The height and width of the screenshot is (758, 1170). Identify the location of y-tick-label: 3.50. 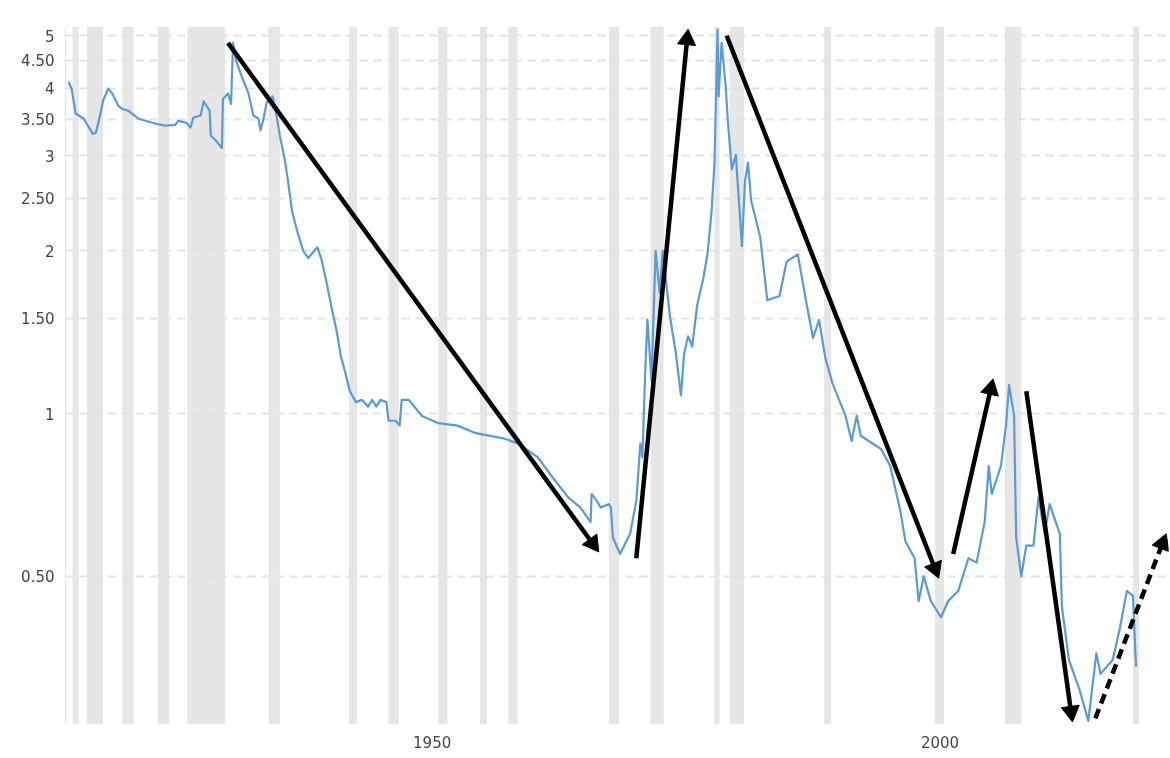
(38, 120).